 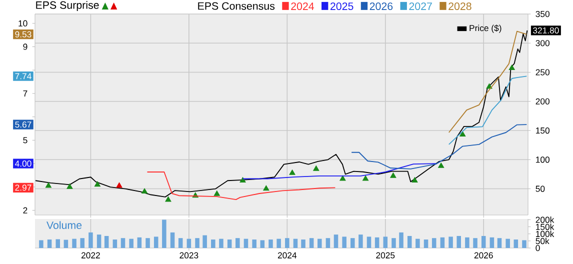 What do you see at coordinates (543, 72) in the screenshot?
I see `y2-tick-label: 250` at bounding box center [543, 72].